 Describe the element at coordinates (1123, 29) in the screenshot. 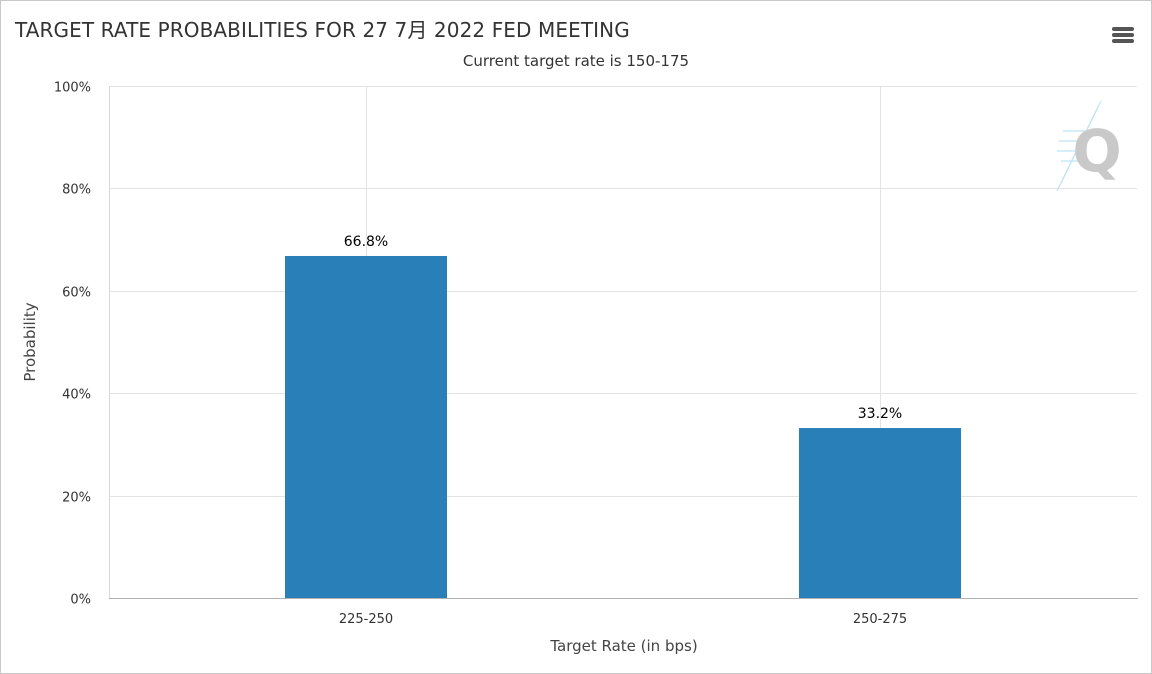

I see `hamburger-menu-icon` at that location.